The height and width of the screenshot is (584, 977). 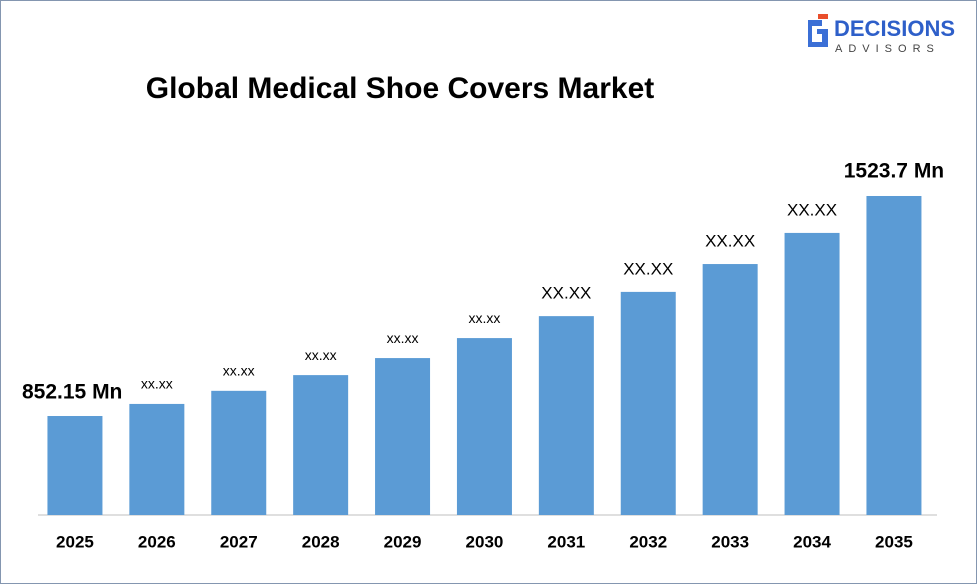 I want to click on x-tick-label: 2035, so click(x=894, y=541).